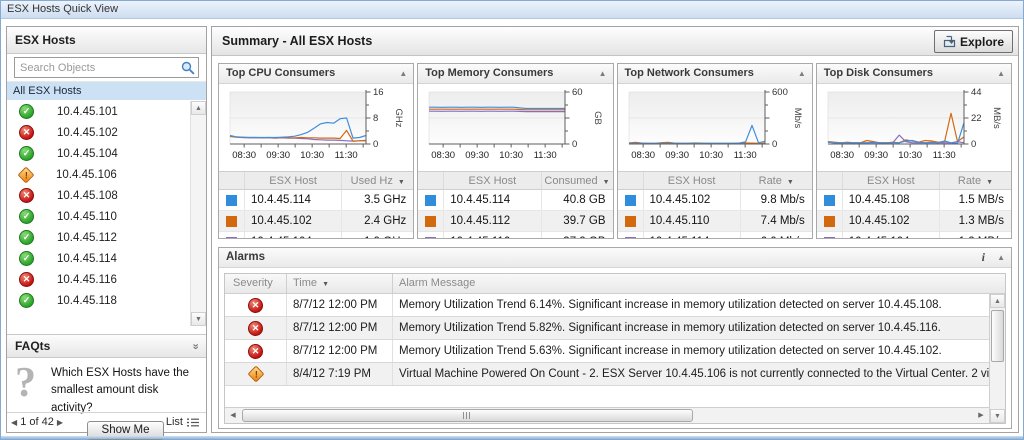 The height and width of the screenshot is (440, 1024). Describe the element at coordinates (913, 221) in the screenshot. I see `consumer-table-row: 10.4.45.102 1.3 MB/s` at that location.